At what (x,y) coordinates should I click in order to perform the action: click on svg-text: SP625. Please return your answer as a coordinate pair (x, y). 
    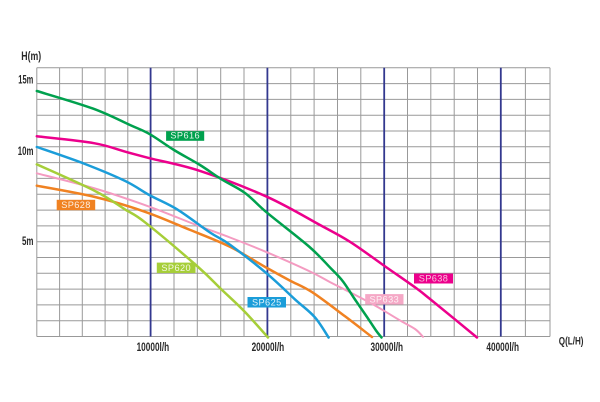
    Looking at the image, I should click on (267, 302).